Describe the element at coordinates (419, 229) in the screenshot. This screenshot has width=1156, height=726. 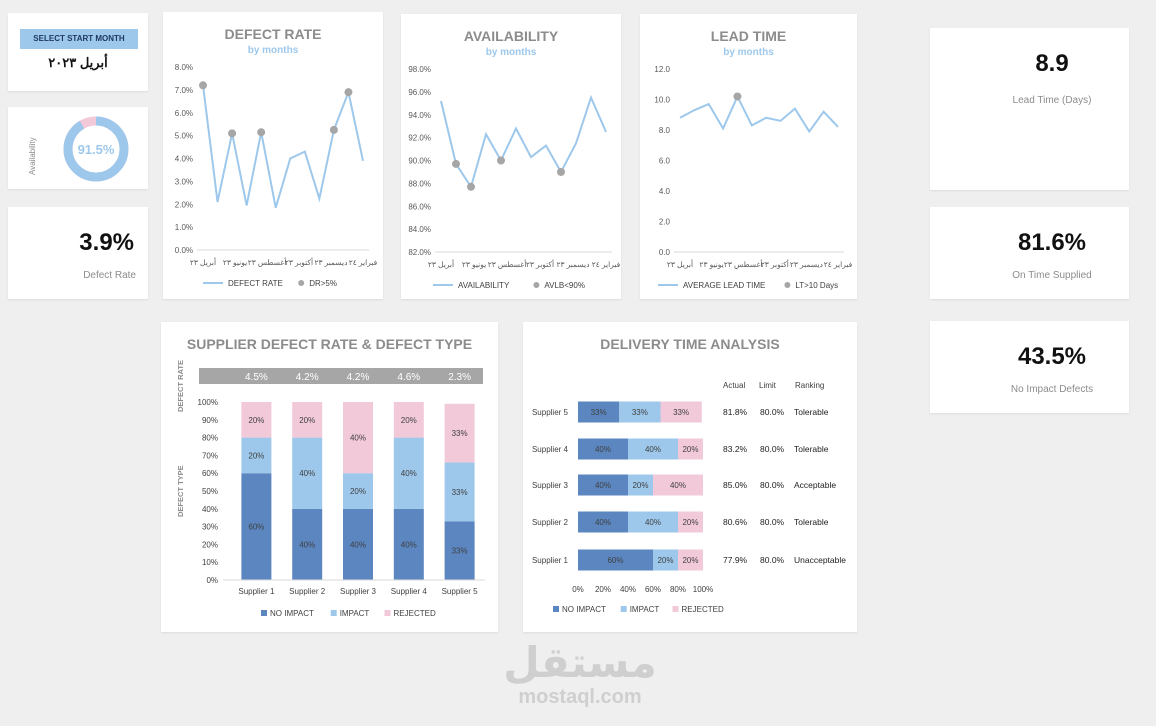
I see `y-tick-label: 84.0%` at that location.